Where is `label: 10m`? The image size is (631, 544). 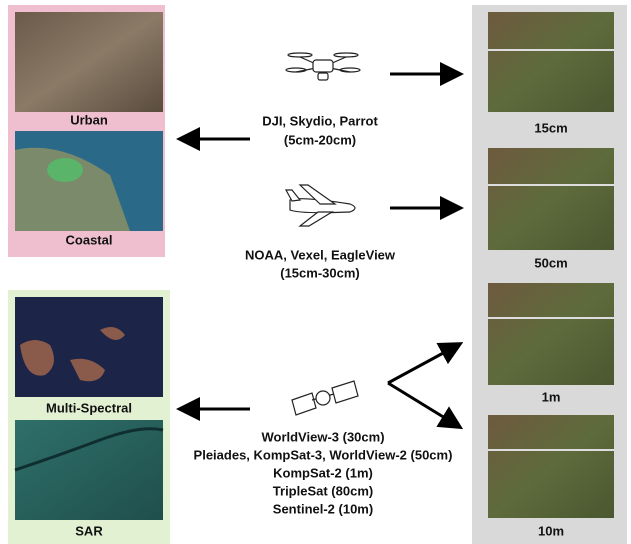
label: 10m is located at coordinates (551, 530).